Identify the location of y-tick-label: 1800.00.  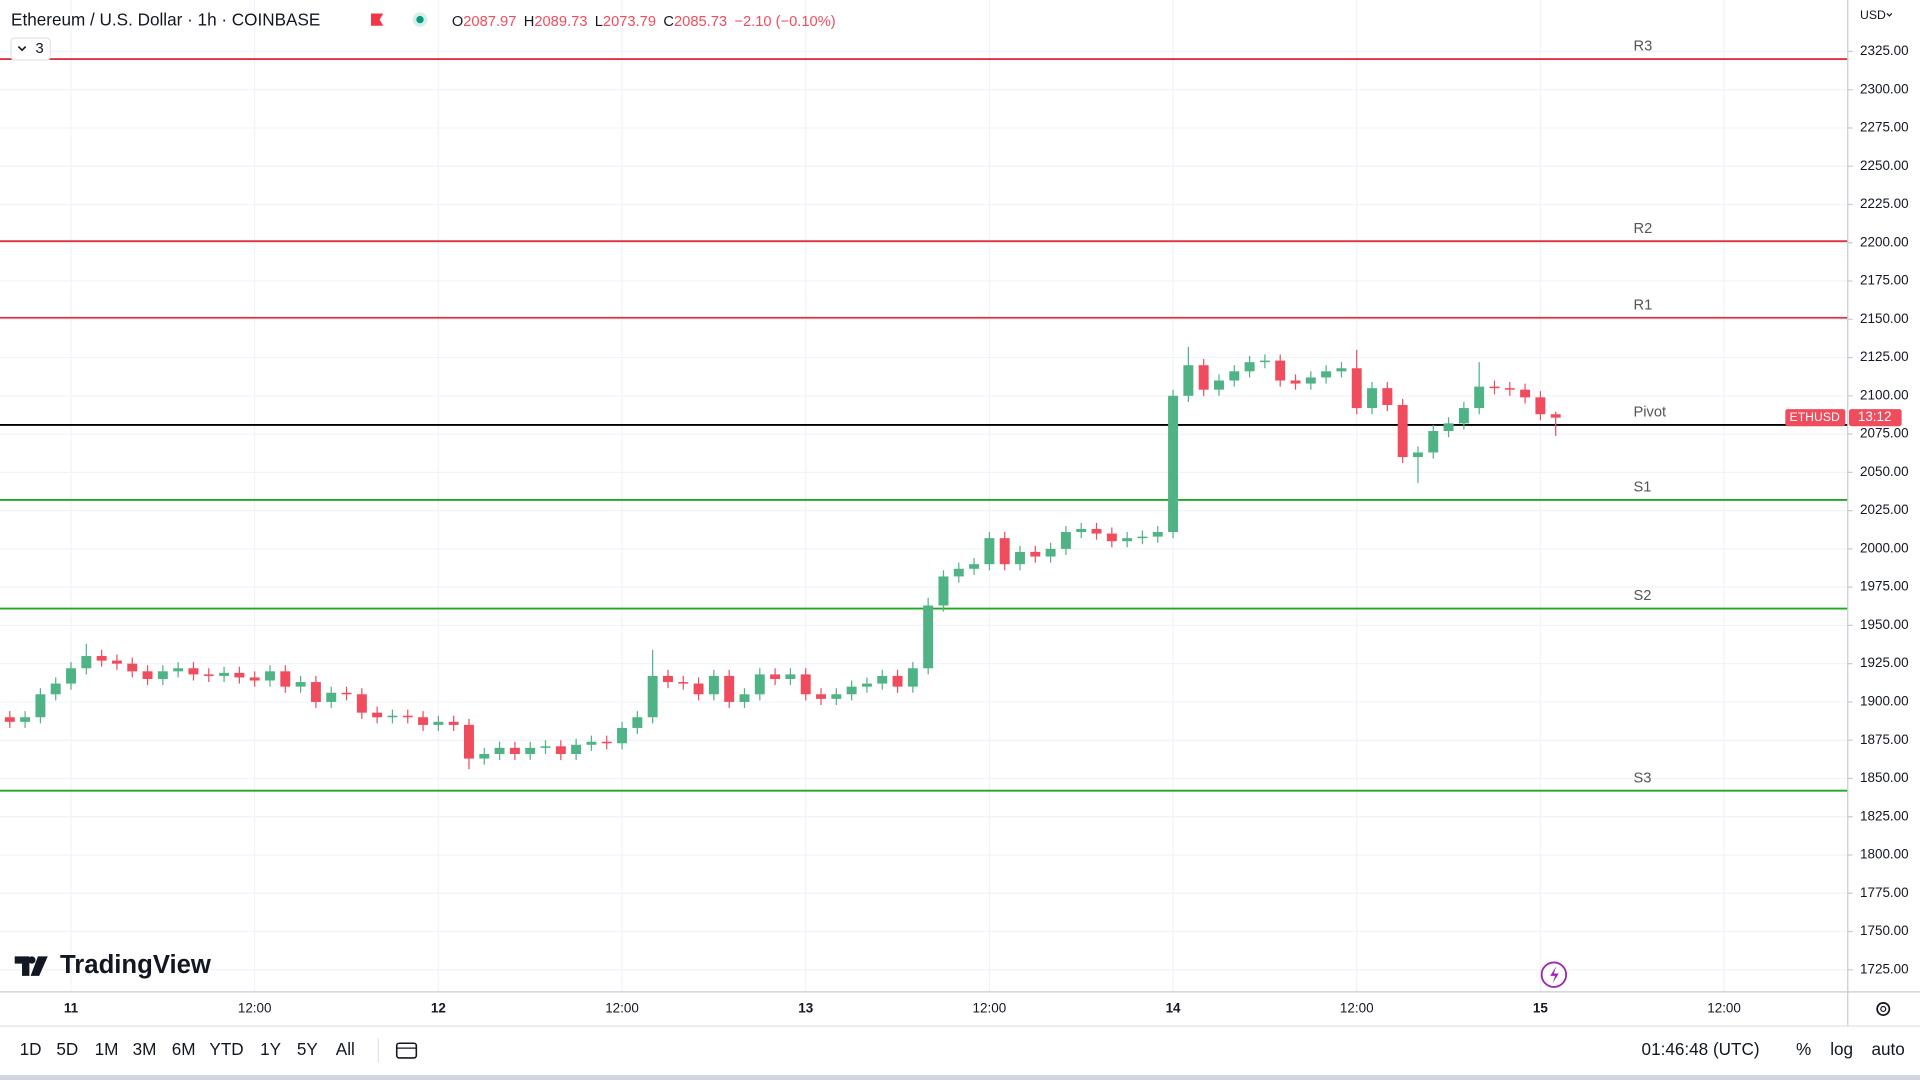
(1884, 854).